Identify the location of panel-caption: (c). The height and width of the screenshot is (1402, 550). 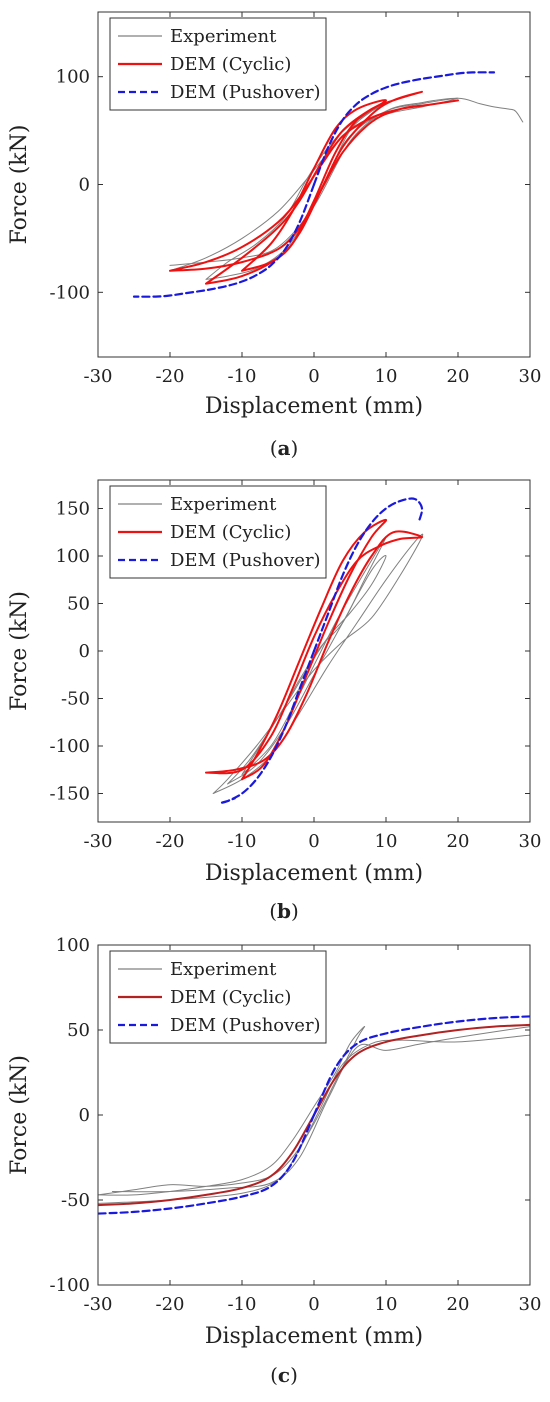
(284, 1375).